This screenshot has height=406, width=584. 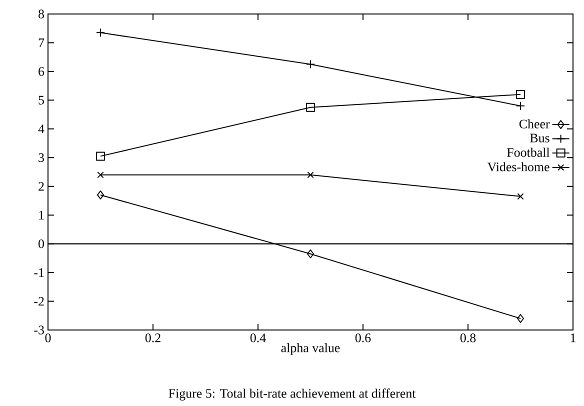 What do you see at coordinates (39, 301) in the screenshot?
I see `y-tick-label: -2` at bounding box center [39, 301].